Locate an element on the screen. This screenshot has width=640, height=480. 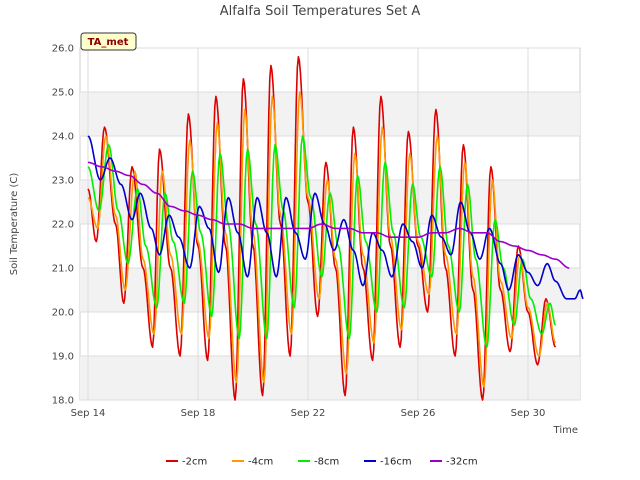
x-tick-label: Sep 30 is located at coordinates (528, 413).